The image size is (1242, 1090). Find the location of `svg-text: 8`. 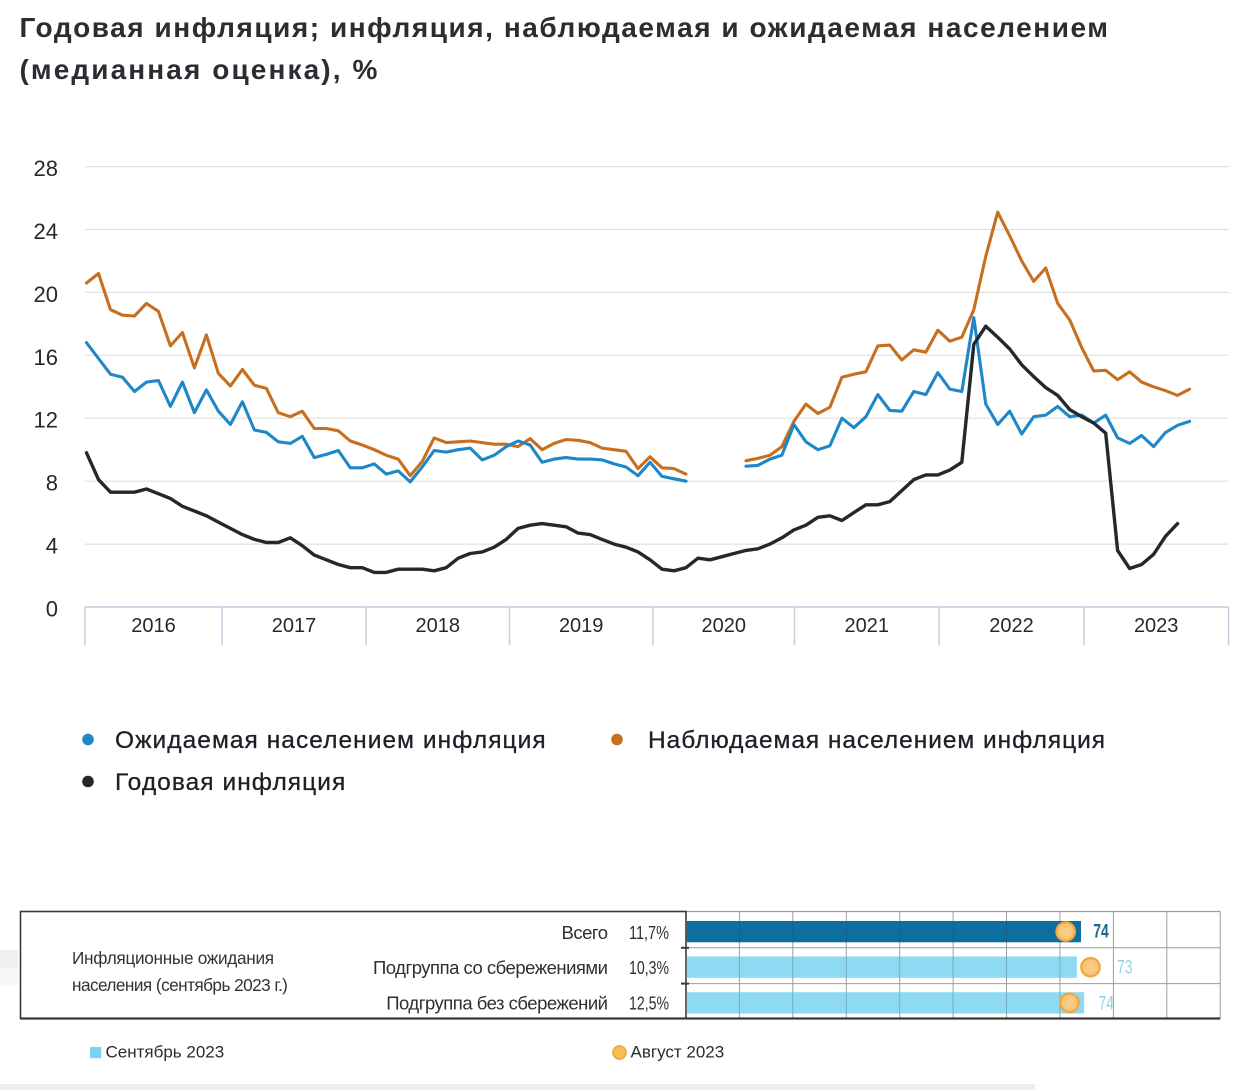

svg-text: 8 is located at coordinates (52, 483).